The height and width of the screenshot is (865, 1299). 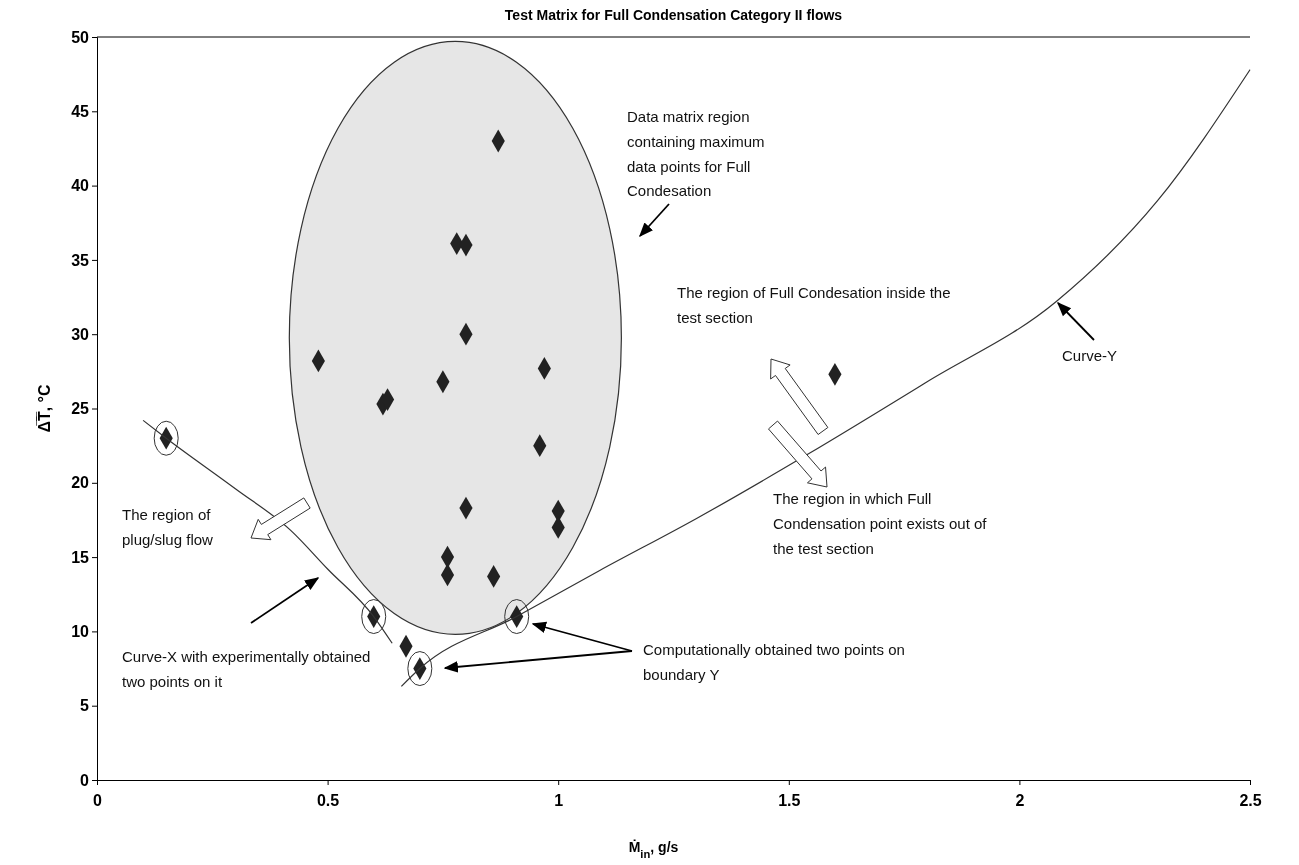 I want to click on x-tick-label: 2.5, so click(x=1250, y=800).